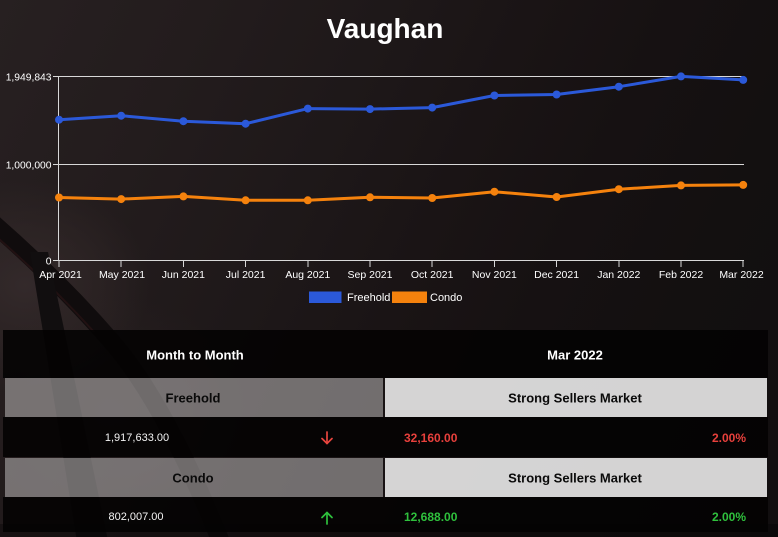  What do you see at coordinates (494, 275) in the screenshot?
I see `svg-text: Nov 2021` at bounding box center [494, 275].